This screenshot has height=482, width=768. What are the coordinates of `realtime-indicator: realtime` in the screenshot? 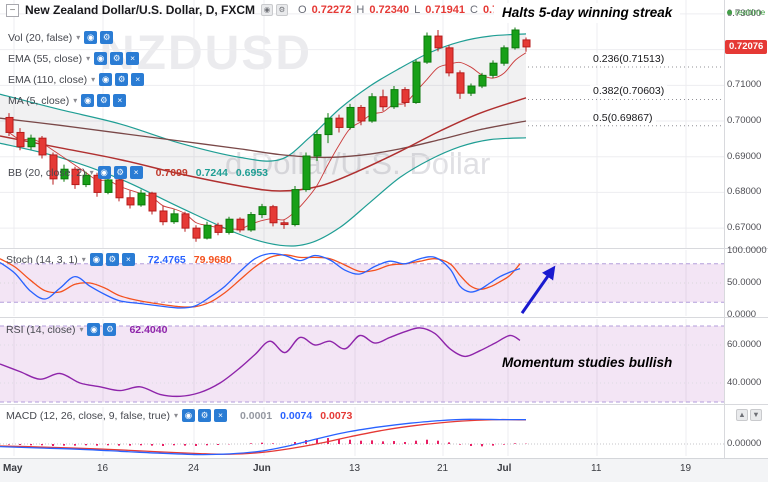 It's located at (746, 12).